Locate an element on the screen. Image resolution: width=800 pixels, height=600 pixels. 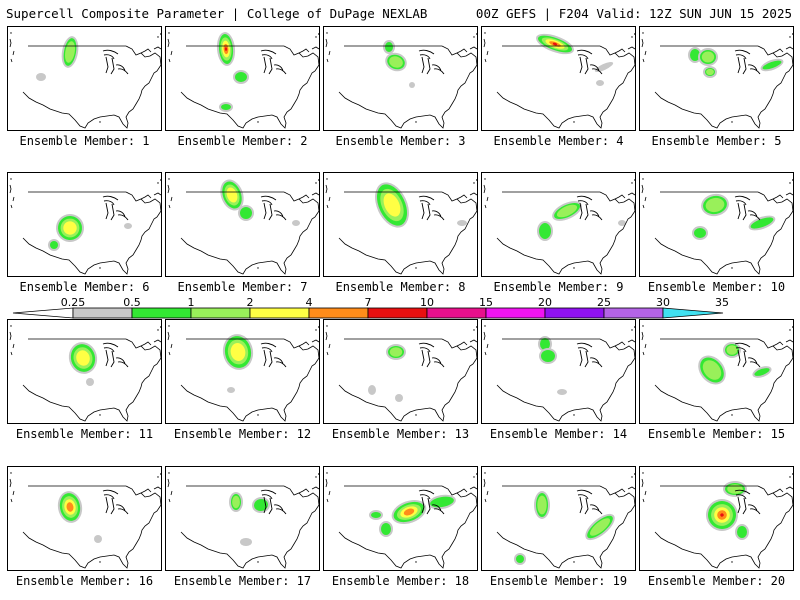
member-label: Ensemble Member: 14 is located at coordinates (558, 434).